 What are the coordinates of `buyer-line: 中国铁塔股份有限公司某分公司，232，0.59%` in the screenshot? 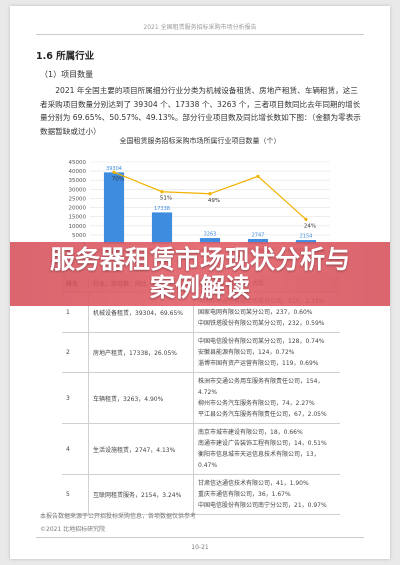 It's located at (261, 323).